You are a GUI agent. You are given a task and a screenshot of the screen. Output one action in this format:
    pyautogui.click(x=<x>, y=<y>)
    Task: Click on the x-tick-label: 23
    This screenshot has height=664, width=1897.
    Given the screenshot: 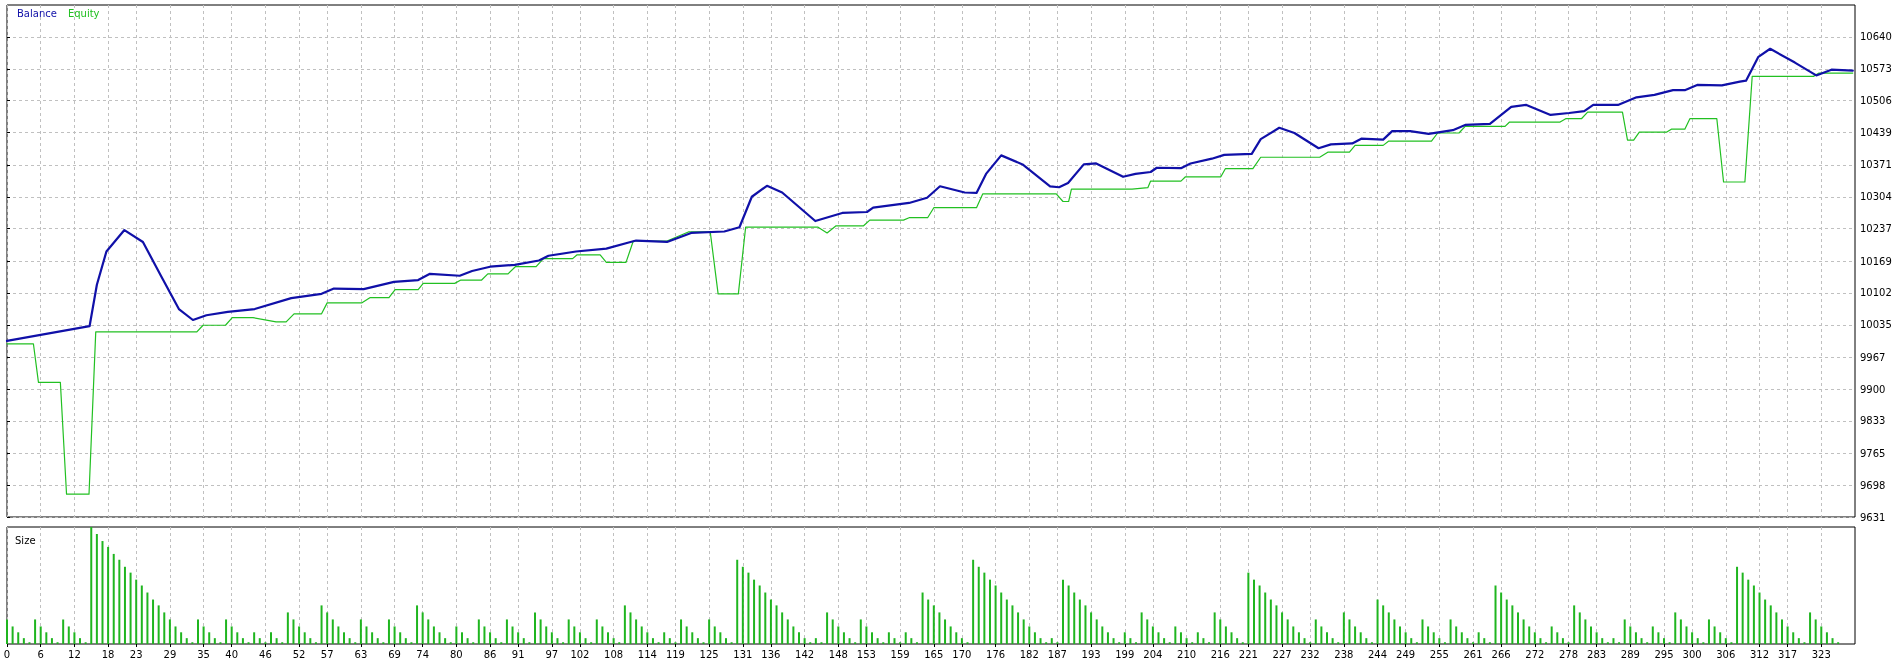 What is the action you would take?
    pyautogui.click(x=136, y=654)
    